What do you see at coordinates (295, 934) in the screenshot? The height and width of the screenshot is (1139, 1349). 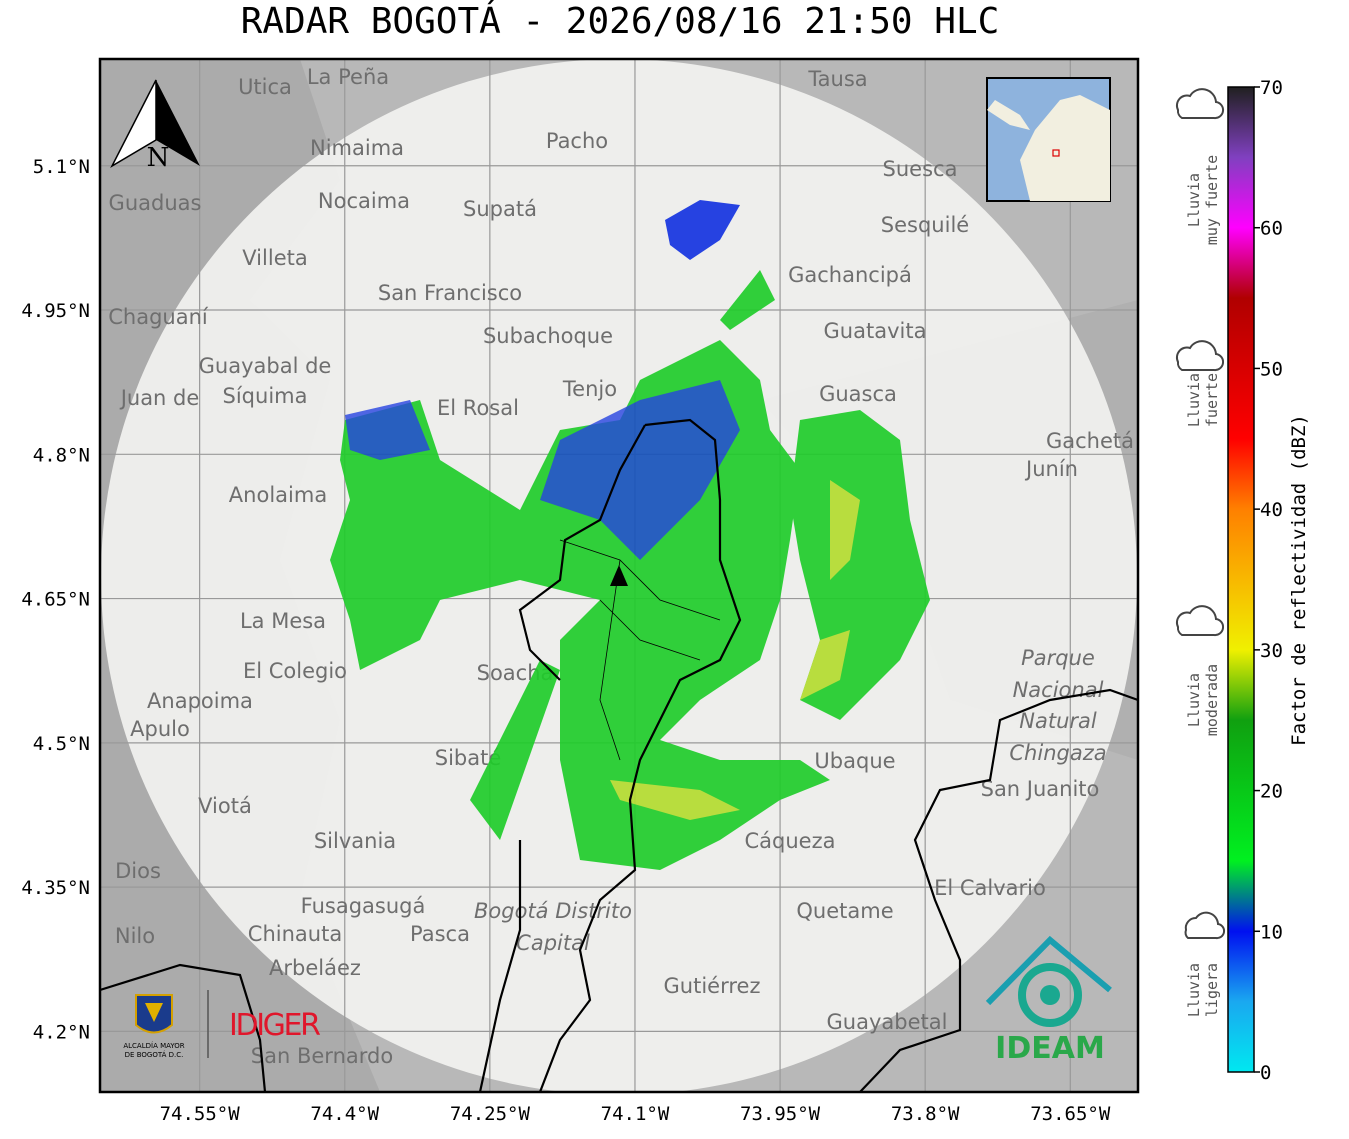 I see `place-label: Chinauta` at bounding box center [295, 934].